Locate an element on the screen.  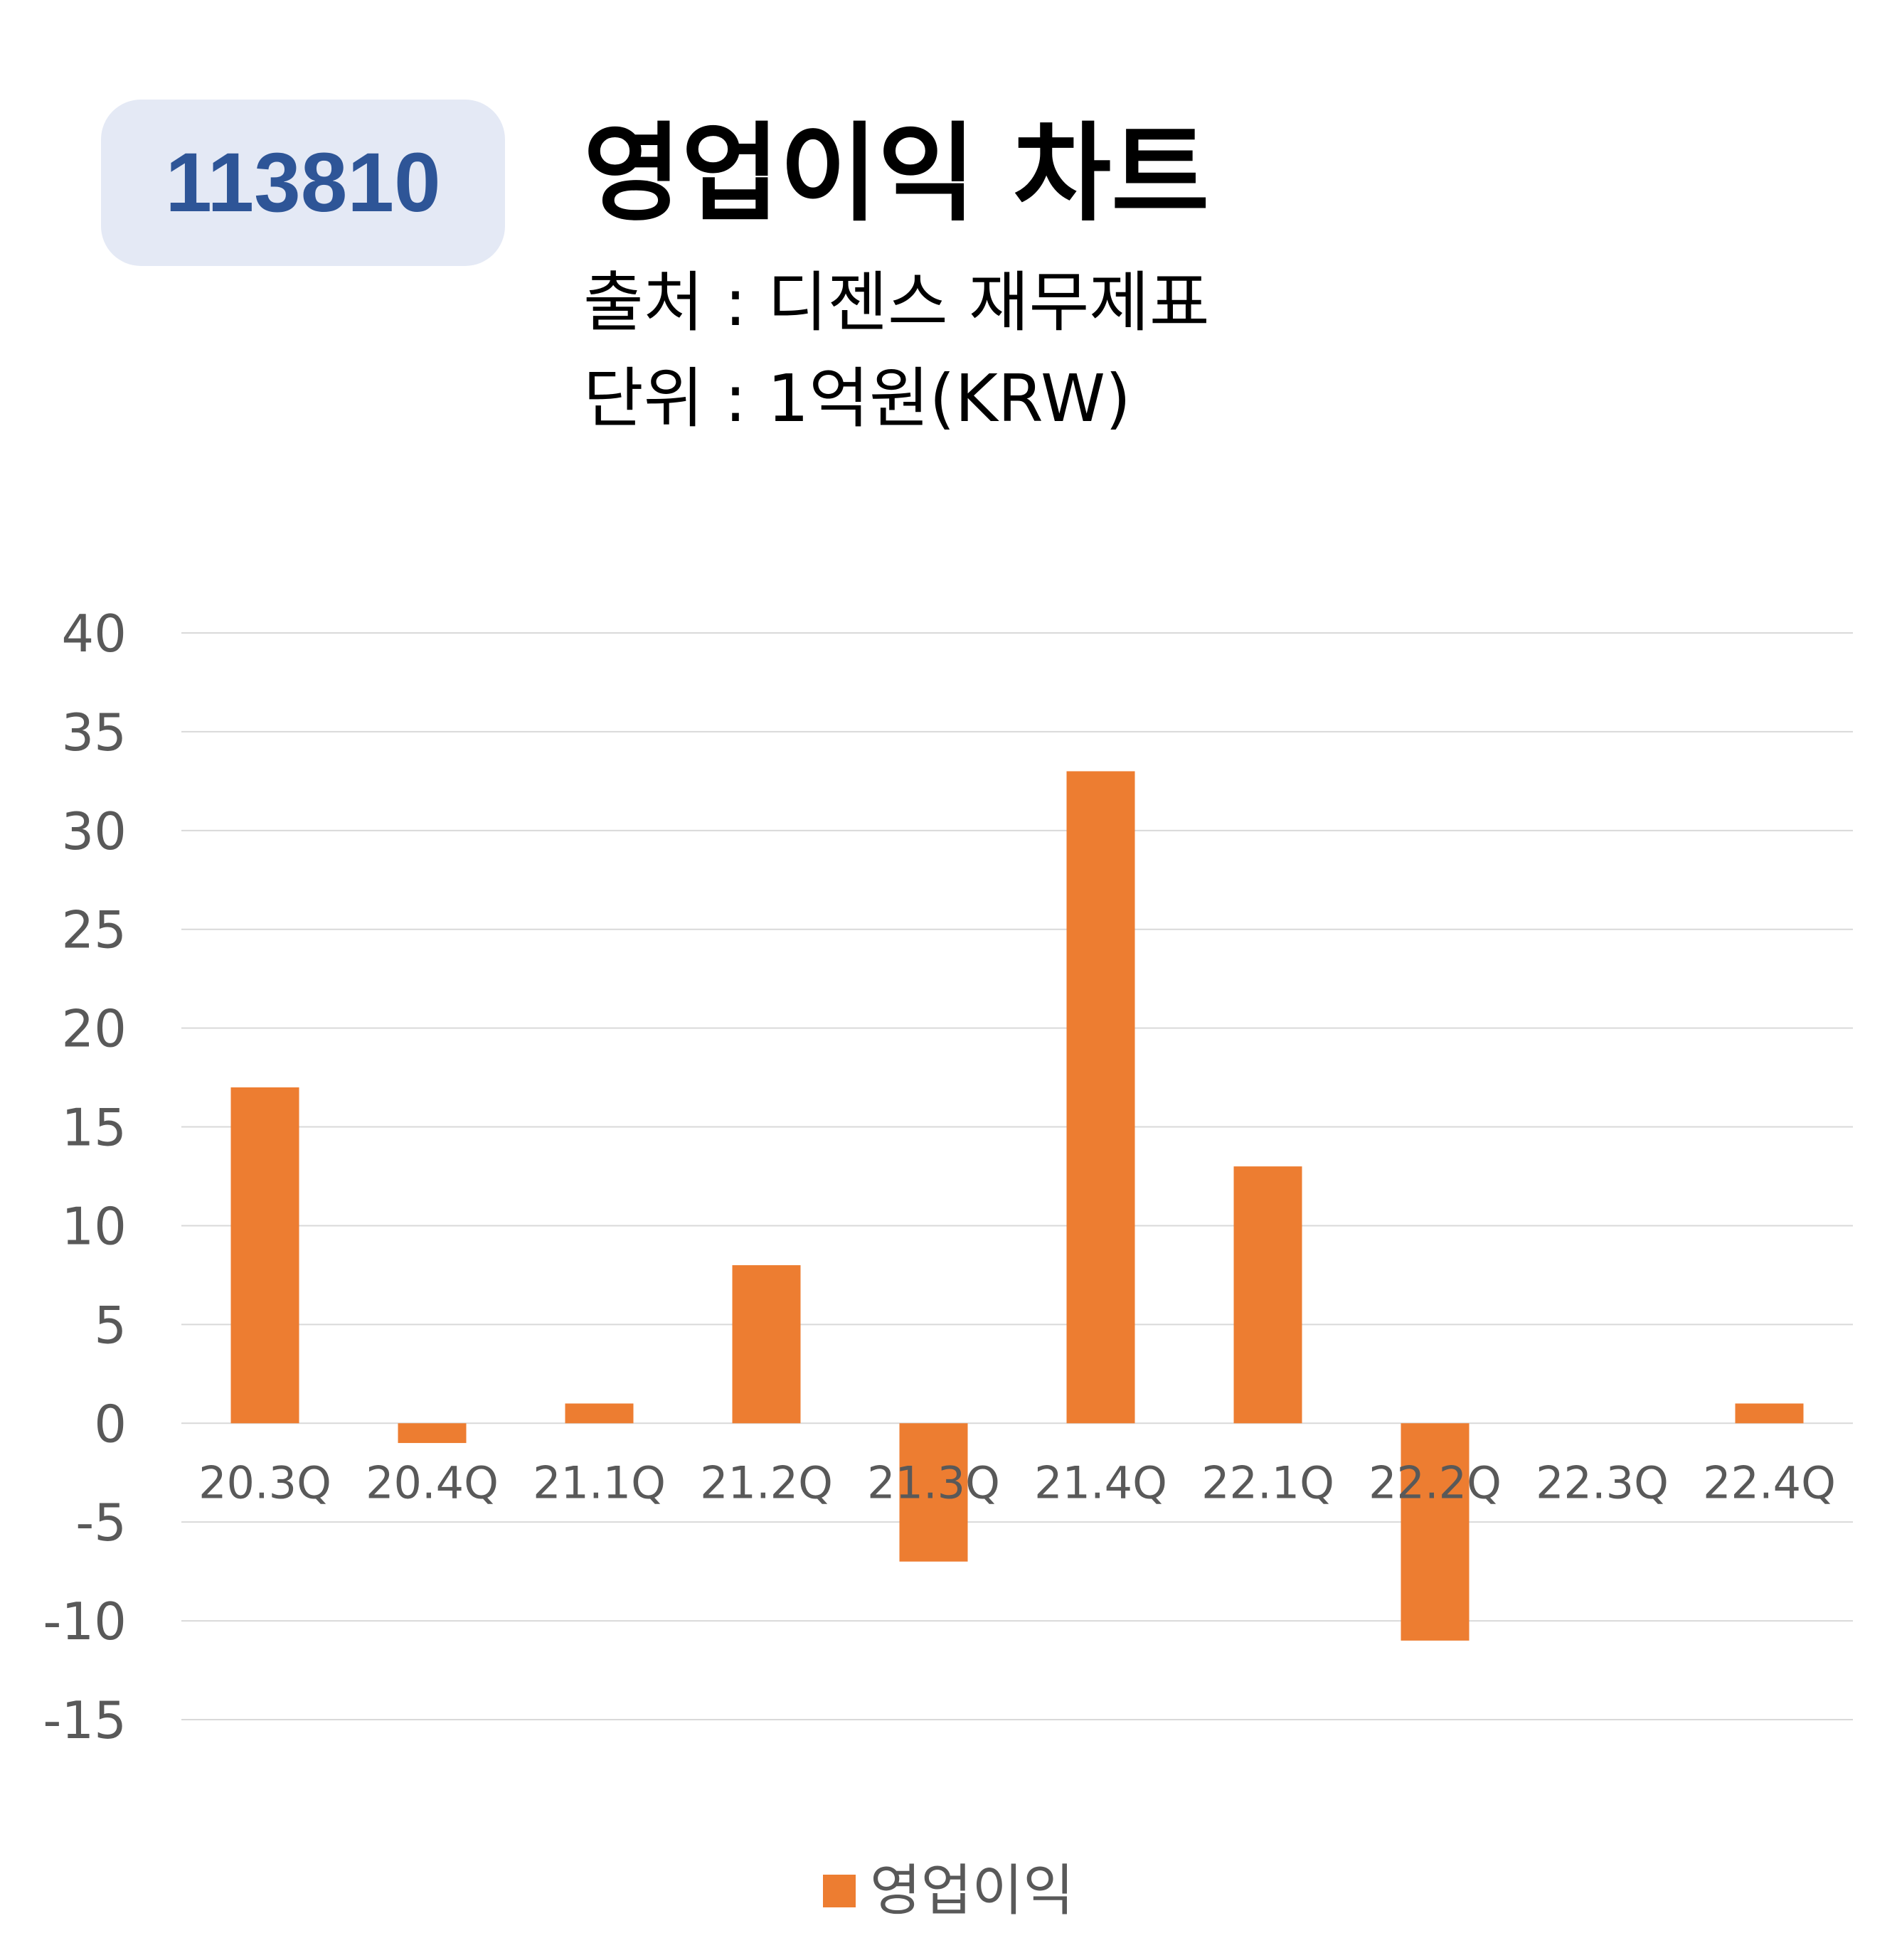
chart-title: 영업이익 차트 is located at coordinates (896, 174).